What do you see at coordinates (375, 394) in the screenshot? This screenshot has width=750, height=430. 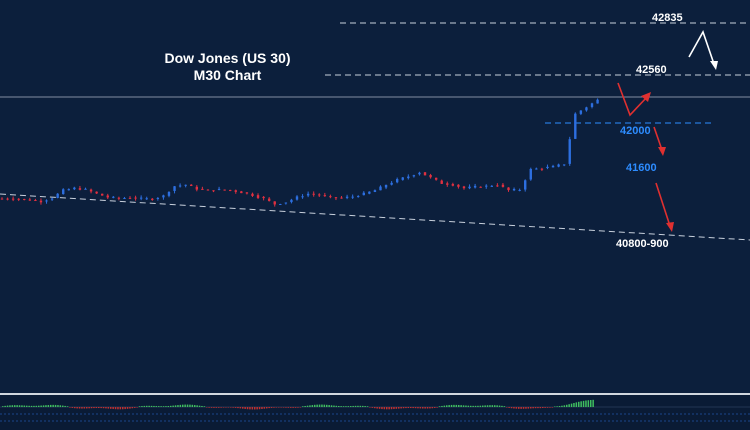 I see `indicator-separator` at bounding box center [375, 394].